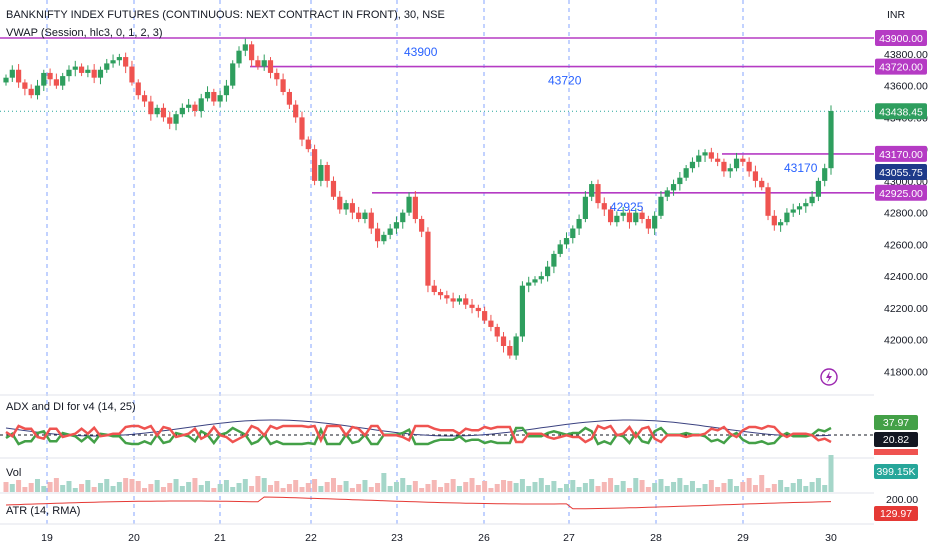  Describe the element at coordinates (311, 538) in the screenshot. I see `x-tick-label: 22` at that location.